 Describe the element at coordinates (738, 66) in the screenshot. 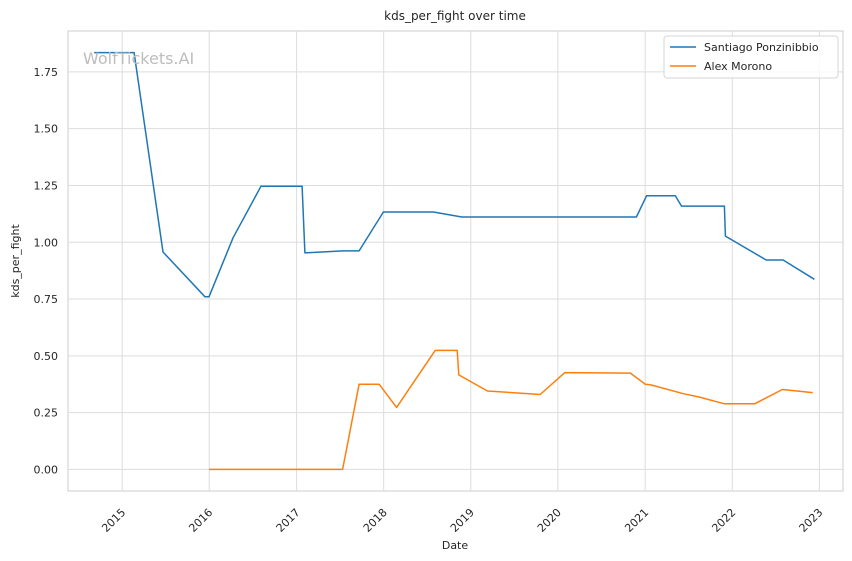

I see `legend-label: Alex Morono` at that location.